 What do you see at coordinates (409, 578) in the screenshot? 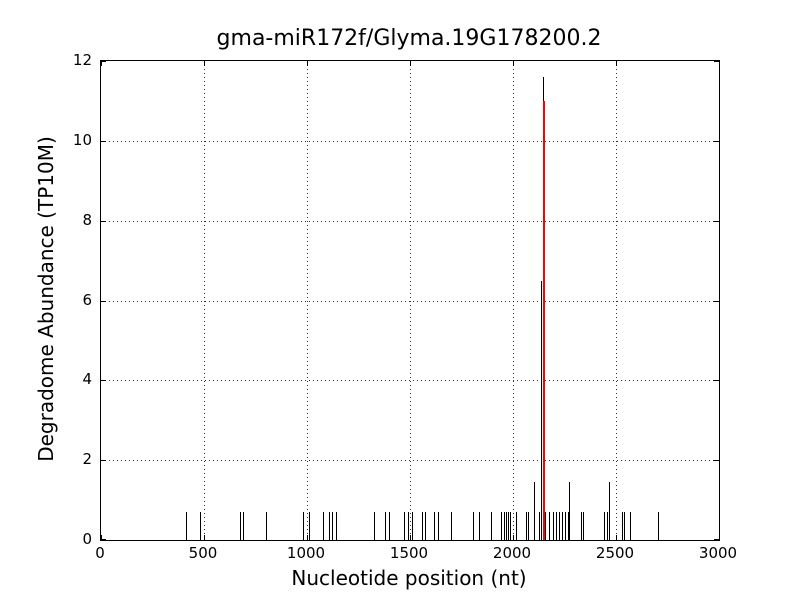
I see `x-axis-label: Nucleotide position (nt)` at bounding box center [409, 578].